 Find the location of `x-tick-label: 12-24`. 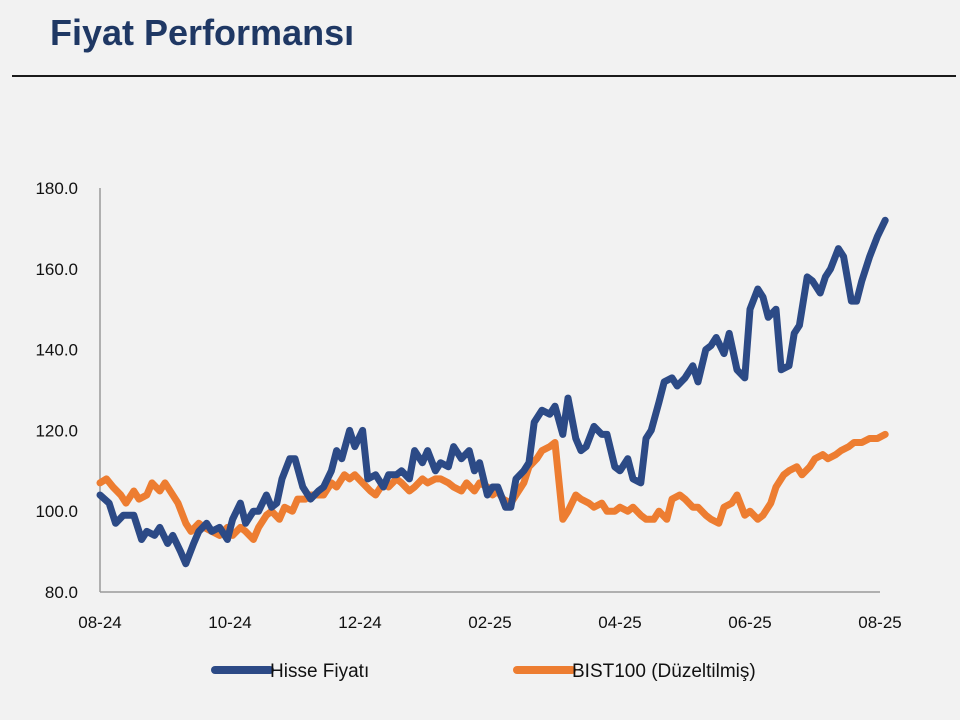

x-tick-label: 12-24 is located at coordinates (359, 622).